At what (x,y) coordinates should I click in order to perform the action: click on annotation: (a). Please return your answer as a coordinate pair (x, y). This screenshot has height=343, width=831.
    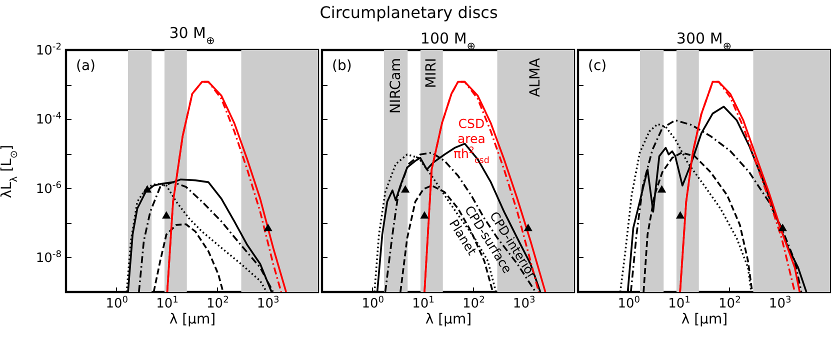
    Looking at the image, I should click on (86, 66).